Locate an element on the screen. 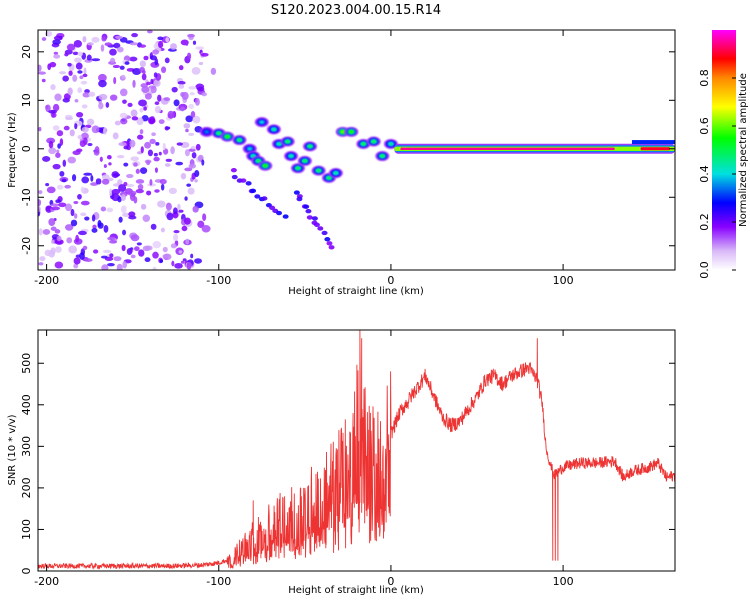 The width and height of the screenshot is (750, 600). snr-xtick-label: -200 is located at coordinates (46, 581).